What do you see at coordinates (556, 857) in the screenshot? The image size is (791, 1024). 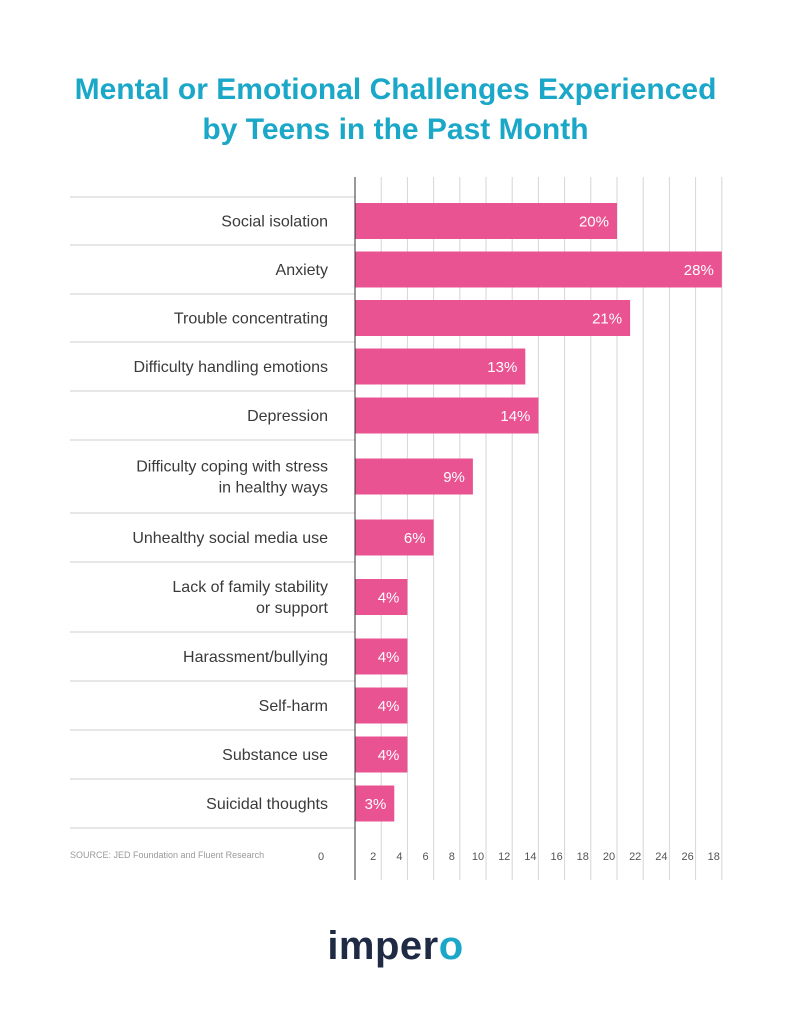 I see `x-tick-label: 16` at bounding box center [556, 857].